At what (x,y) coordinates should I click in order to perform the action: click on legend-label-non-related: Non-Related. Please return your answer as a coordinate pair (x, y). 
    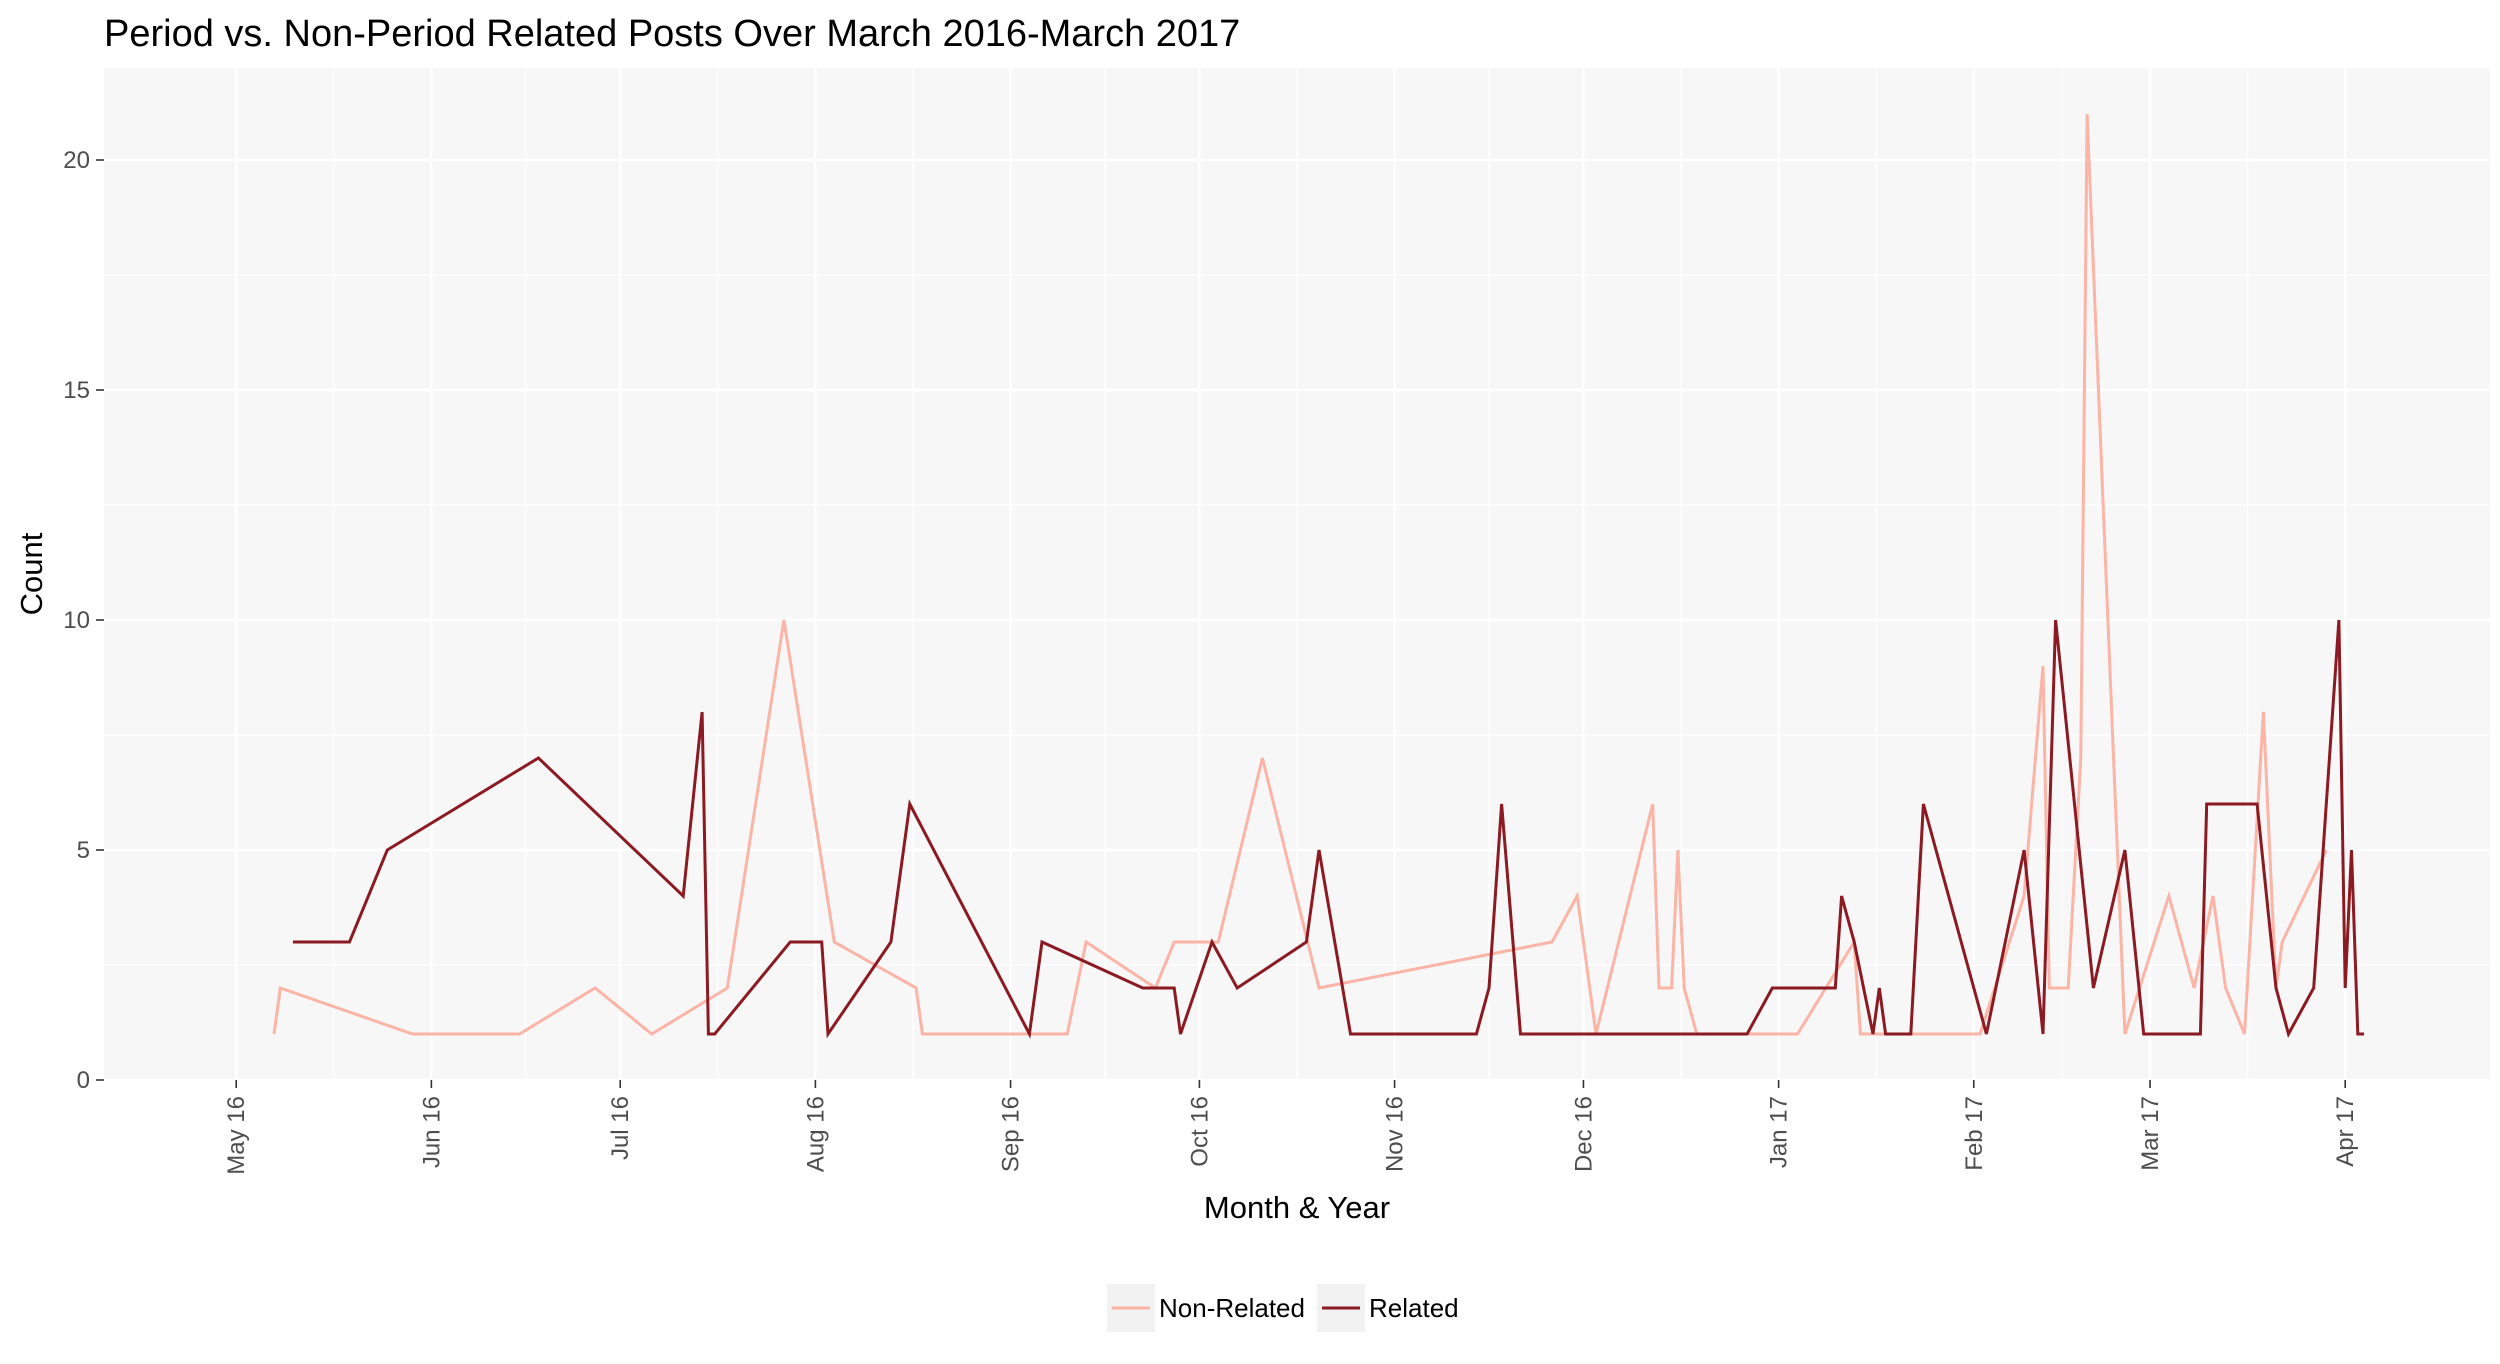
    Looking at the image, I should click on (1232, 1308).